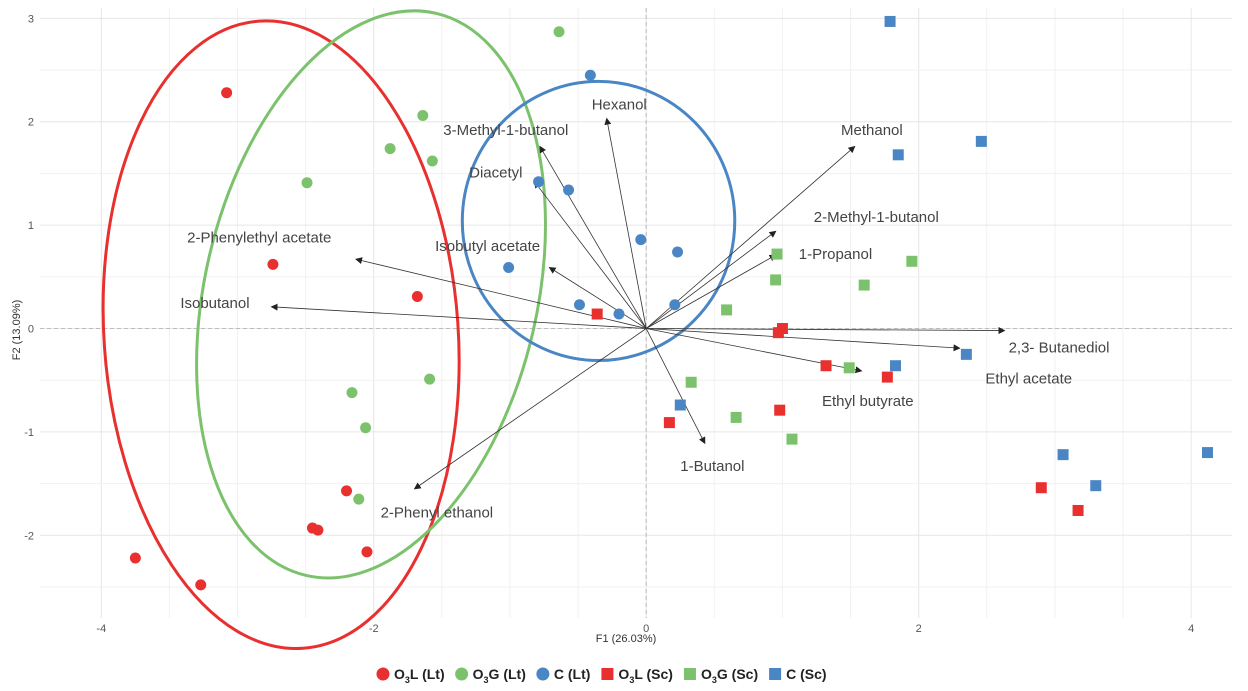 This screenshot has height=691, width=1248. What do you see at coordinates (835, 254) in the screenshot?
I see `vector-label: 1-Propanol` at bounding box center [835, 254].